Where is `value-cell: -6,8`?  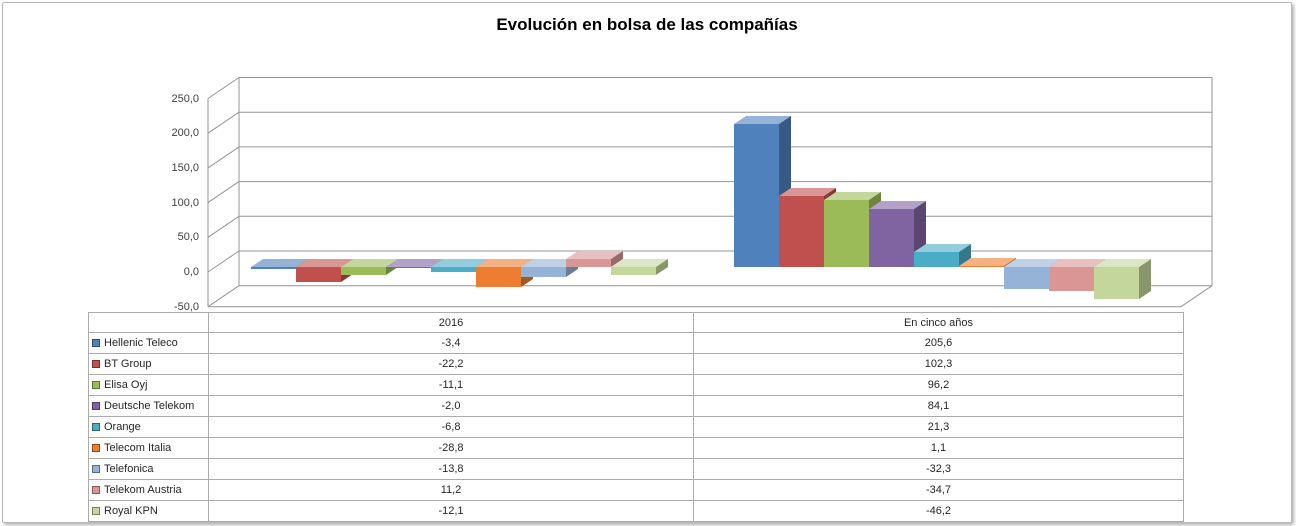 value-cell: -6,8 is located at coordinates (451, 427).